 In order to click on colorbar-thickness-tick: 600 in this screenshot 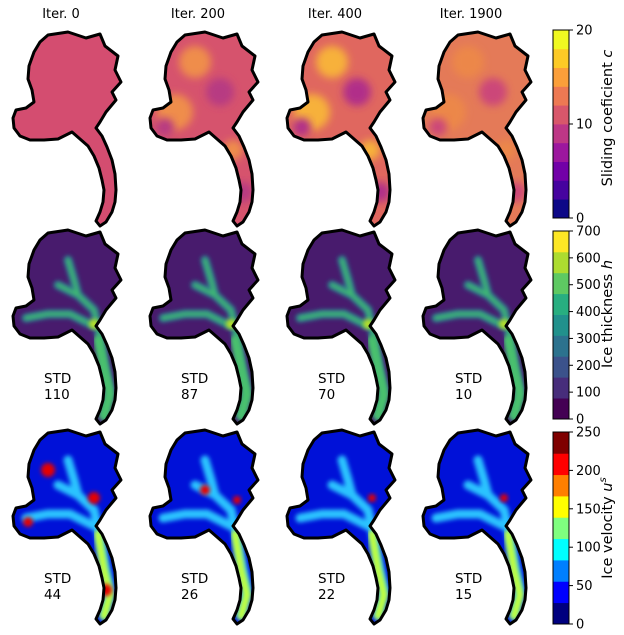, I will do `click(588, 258)`.